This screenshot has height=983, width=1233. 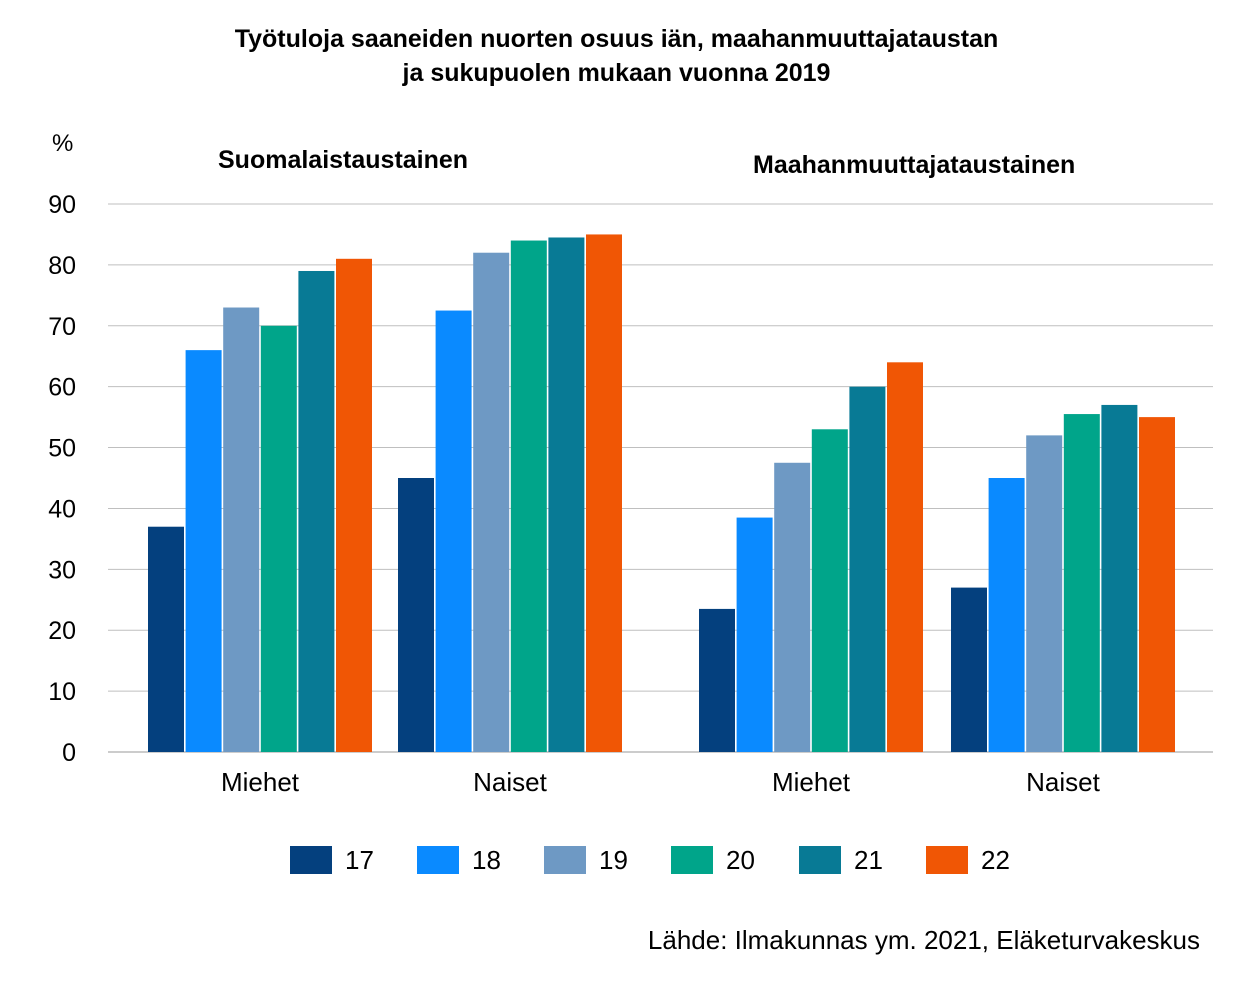 I want to click on y-tick-label-60: 60, so click(x=62, y=388).